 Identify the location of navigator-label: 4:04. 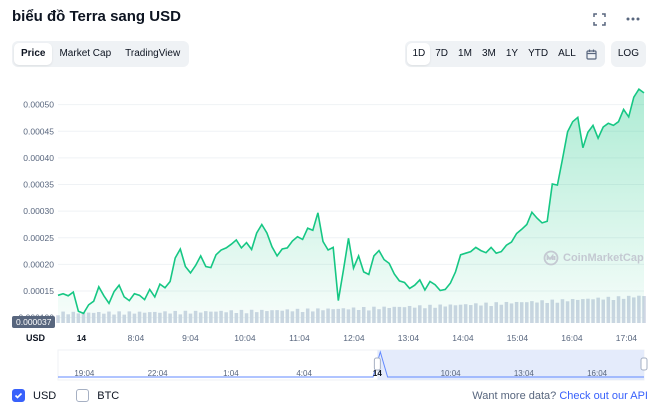
(304, 373).